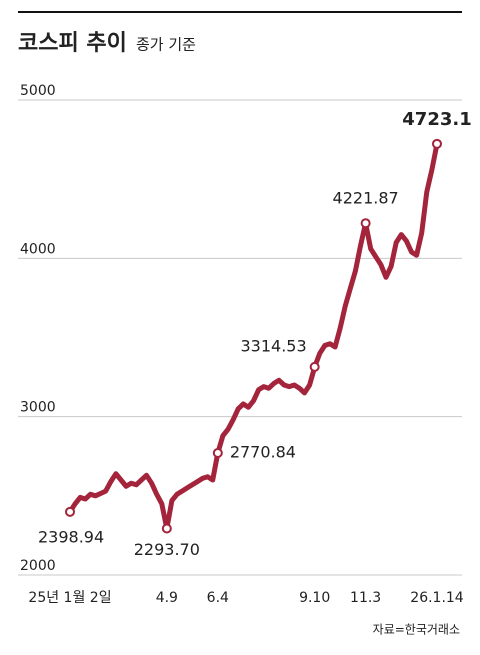  Describe the element at coordinates (437, 598) in the screenshot. I see `x-tick-label: 26.1.14` at that location.